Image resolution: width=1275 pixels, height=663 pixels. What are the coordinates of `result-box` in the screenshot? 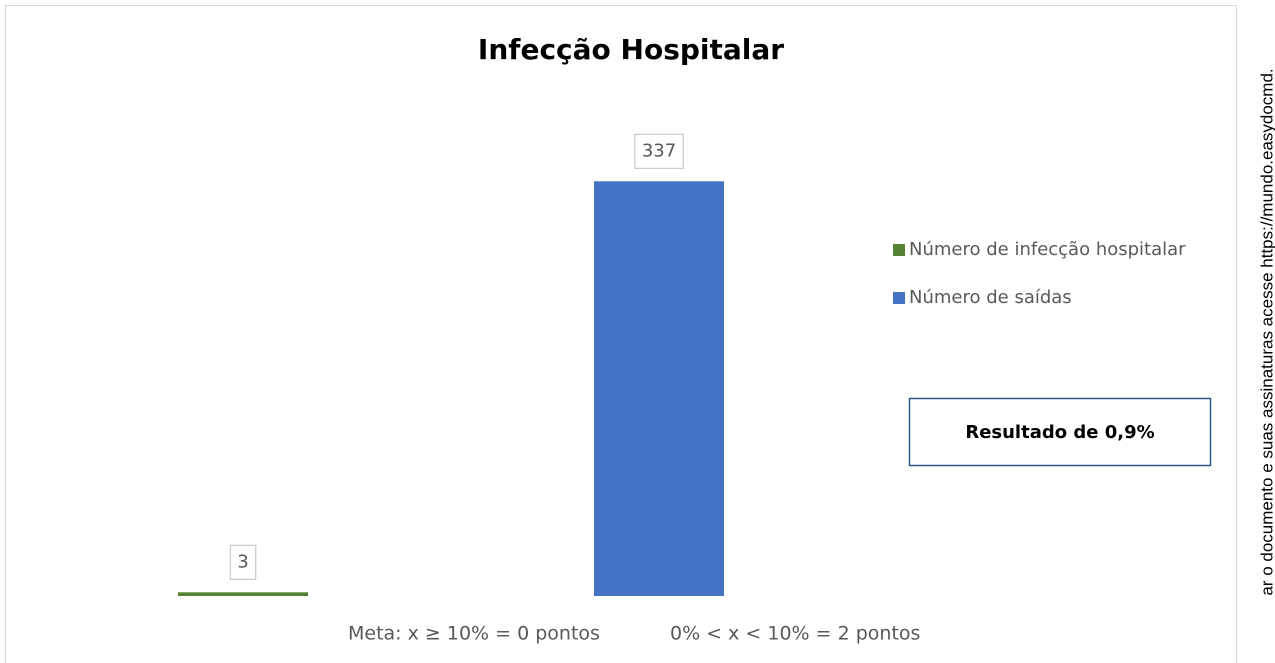 It's located at (1060, 432).